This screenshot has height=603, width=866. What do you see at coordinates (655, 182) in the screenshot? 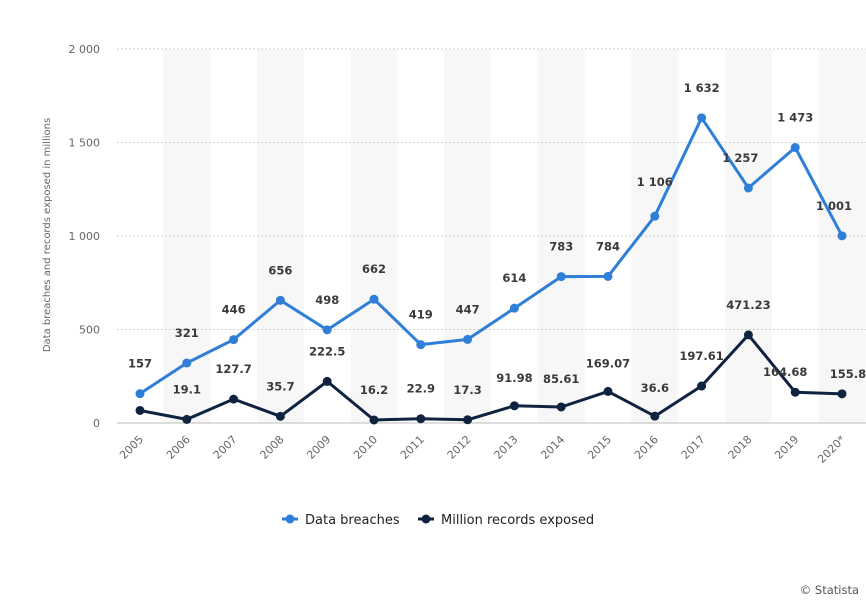
I see `data-label: 1 106` at bounding box center [655, 182].